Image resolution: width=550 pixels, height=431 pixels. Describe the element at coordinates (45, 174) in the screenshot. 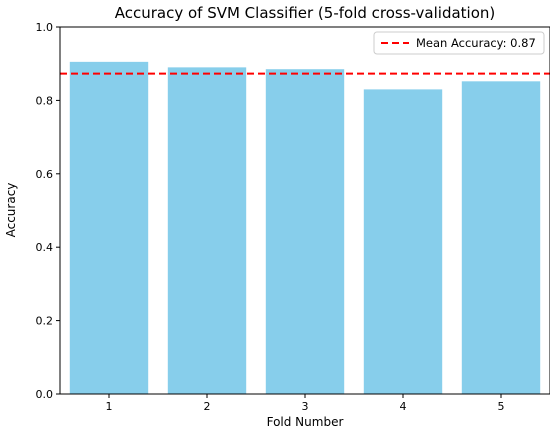

I see `y-tick-label: 0.6` at that location.